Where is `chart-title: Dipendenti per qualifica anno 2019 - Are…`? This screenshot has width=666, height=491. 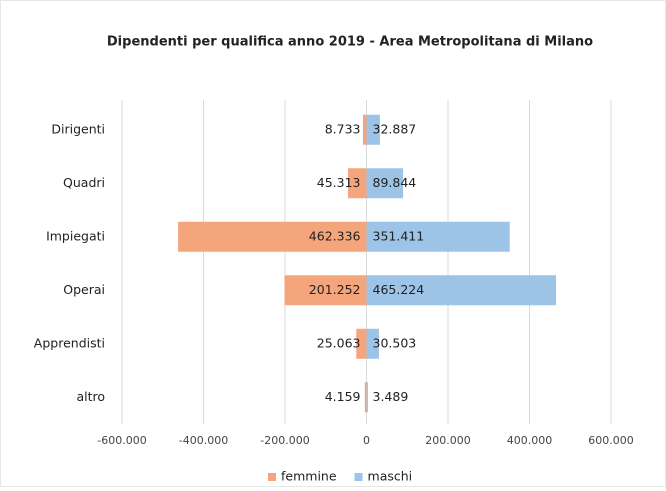
chart-title: Dipendenti per qualifica anno 2019 - Are… is located at coordinates (350, 42).